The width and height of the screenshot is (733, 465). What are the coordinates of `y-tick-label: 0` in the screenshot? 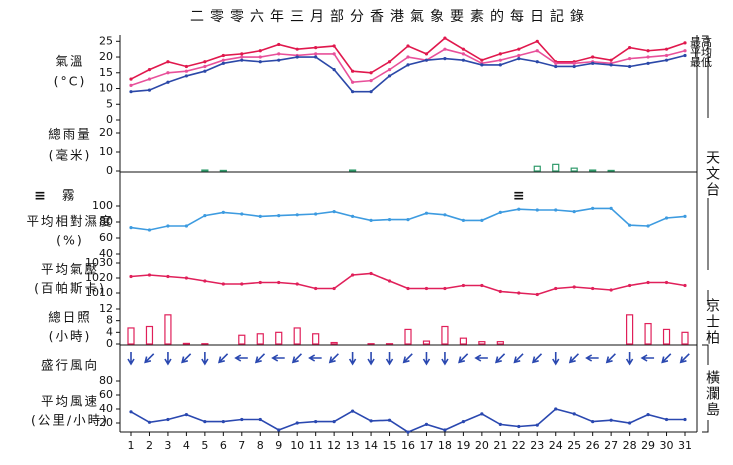 It's located at (109, 119).